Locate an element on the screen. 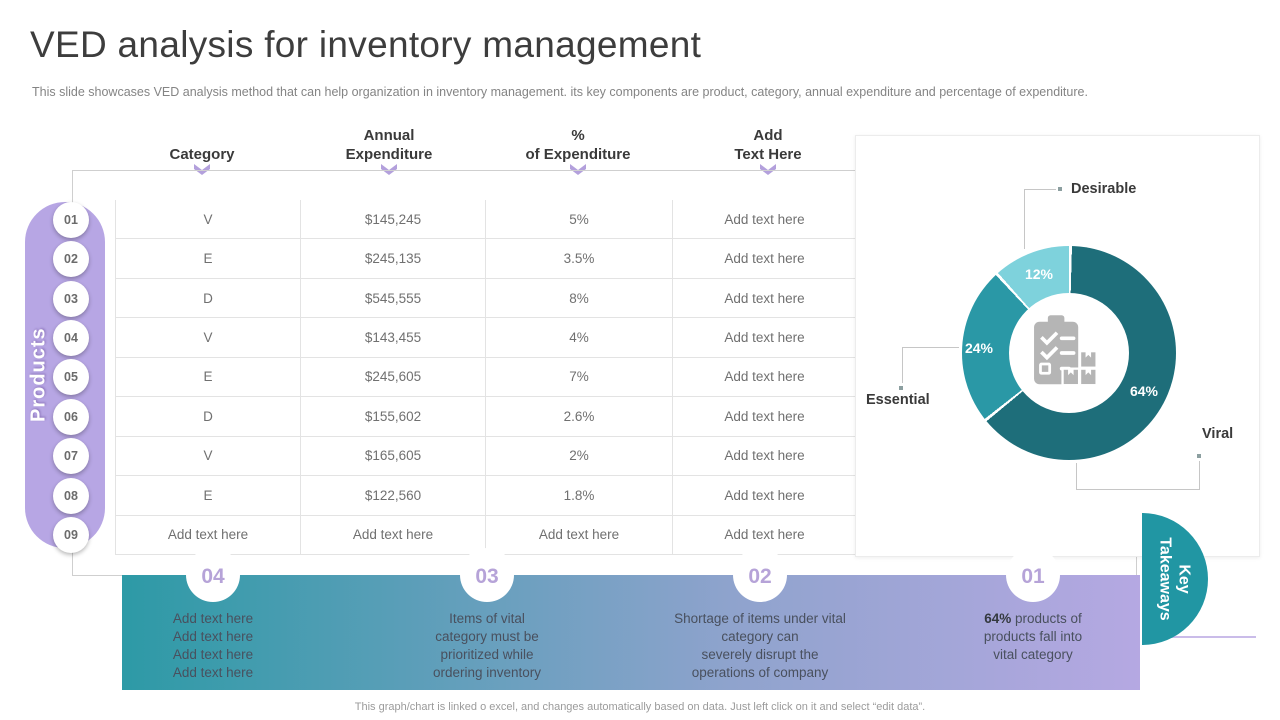 This screenshot has width=1280, height=720. takeaway-number: 03 is located at coordinates (487, 576).